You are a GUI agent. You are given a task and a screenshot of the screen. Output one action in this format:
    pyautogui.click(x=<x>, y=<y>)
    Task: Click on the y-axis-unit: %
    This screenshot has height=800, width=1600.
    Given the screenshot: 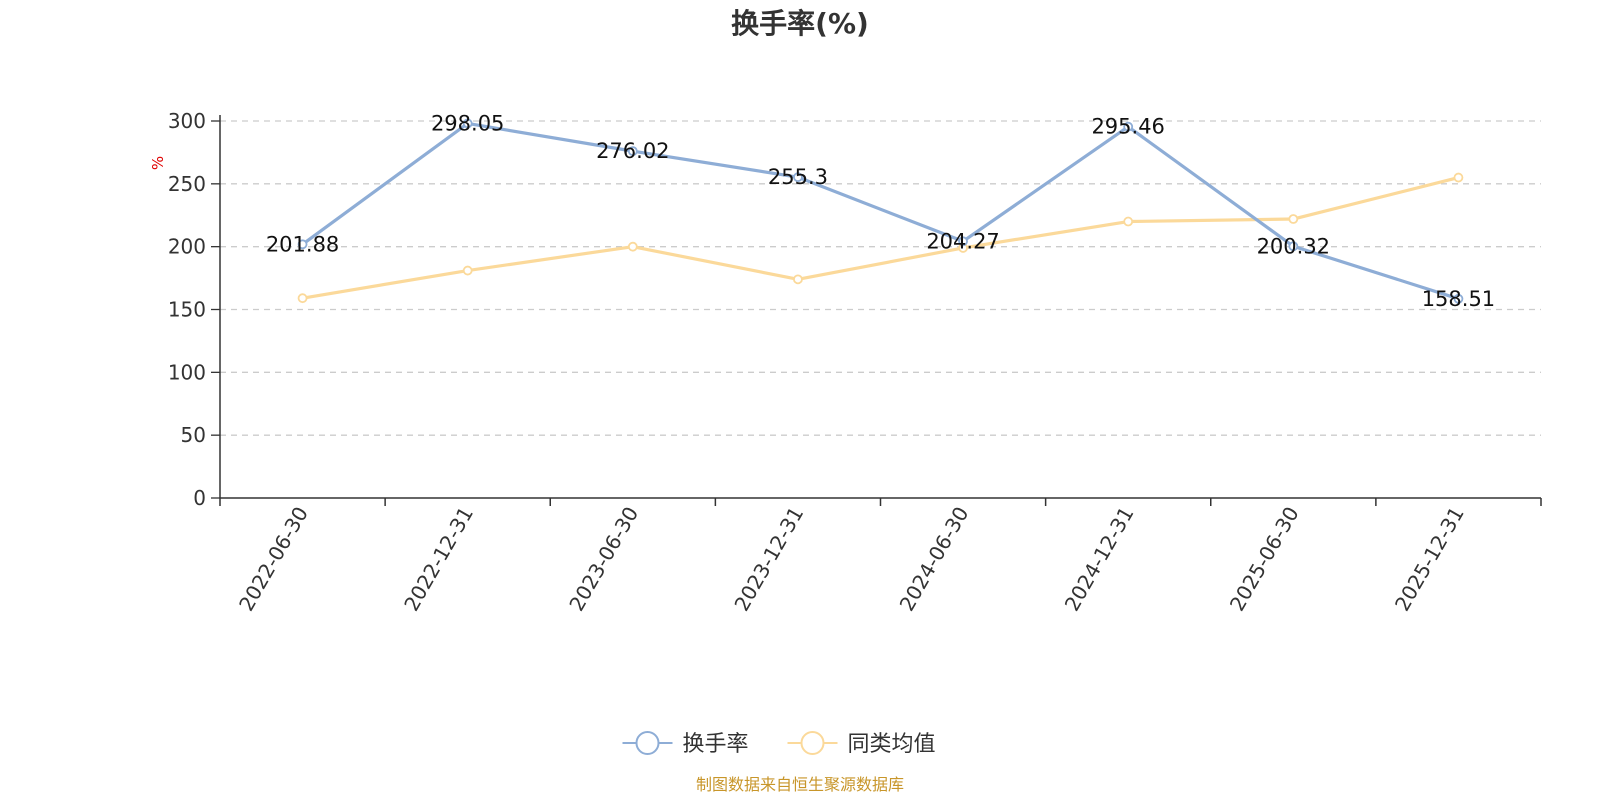 What is the action you would take?
    pyautogui.click(x=158, y=163)
    